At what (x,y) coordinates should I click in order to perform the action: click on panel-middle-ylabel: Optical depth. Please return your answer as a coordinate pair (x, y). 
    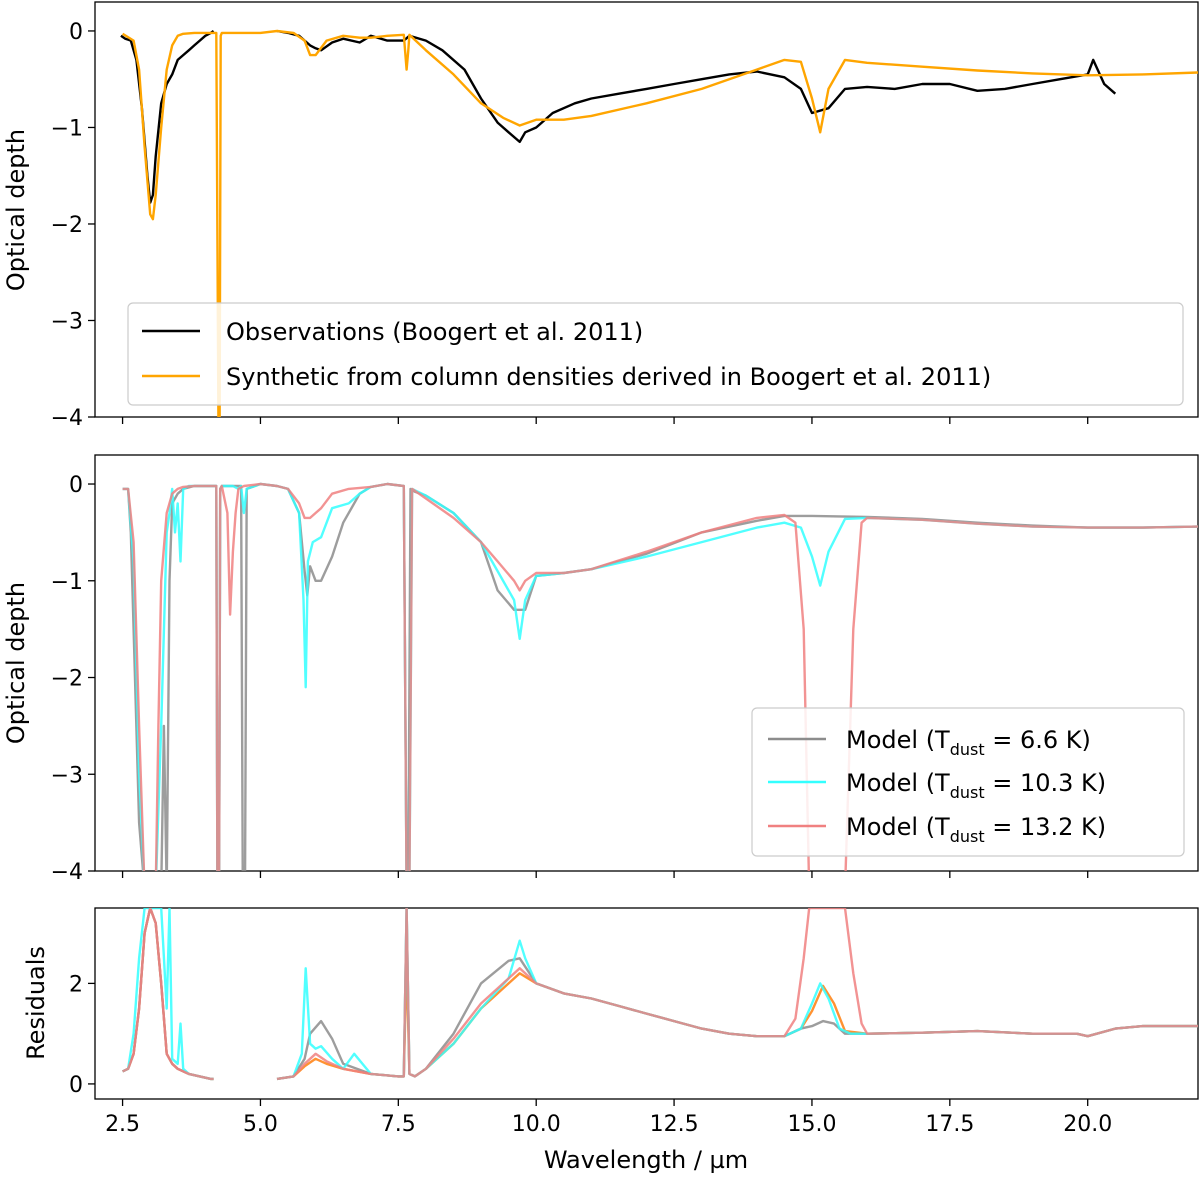
    Looking at the image, I should click on (16, 663).